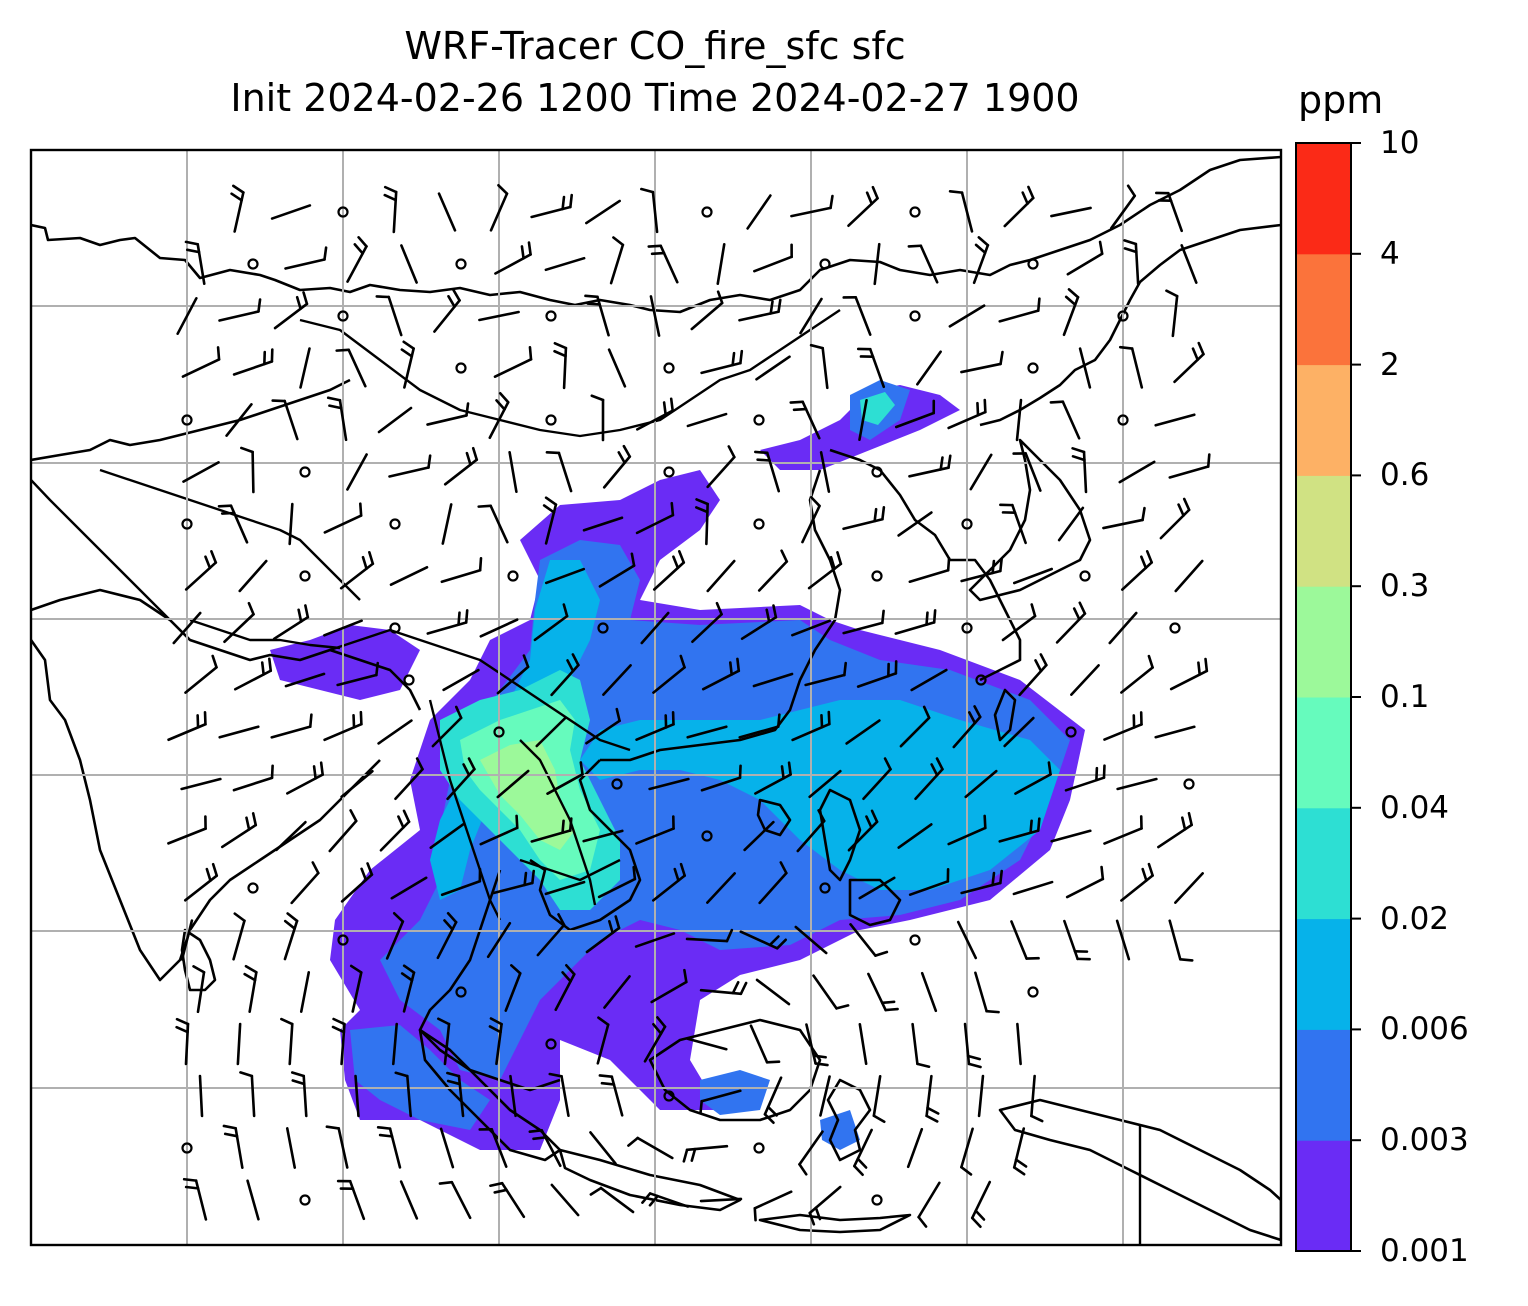 The width and height of the screenshot is (1528, 1306). Describe the element at coordinates (650, 1180) in the screenshot. I see `coast-java` at that location.